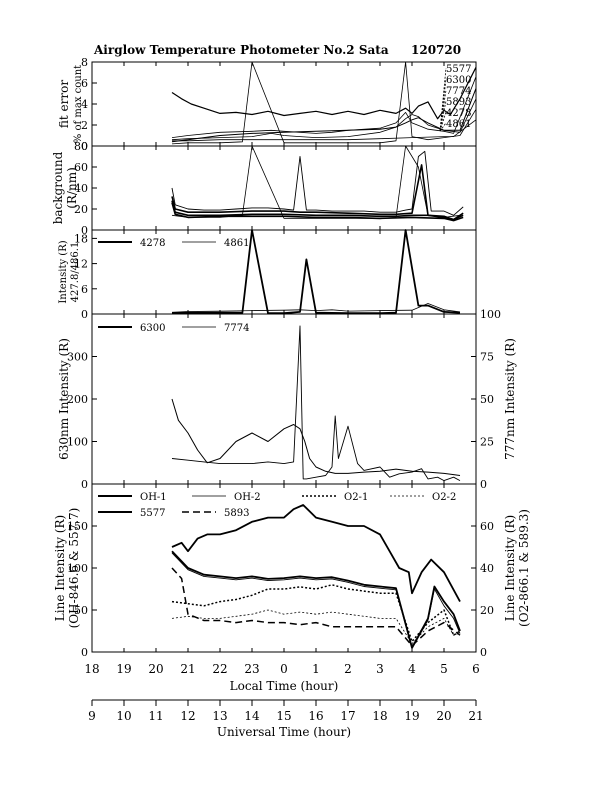 The width and height of the screenshot is (612, 792). What do you see at coordinates (155, 669) in the screenshot?
I see `local-time-tick: 20` at bounding box center [155, 669].